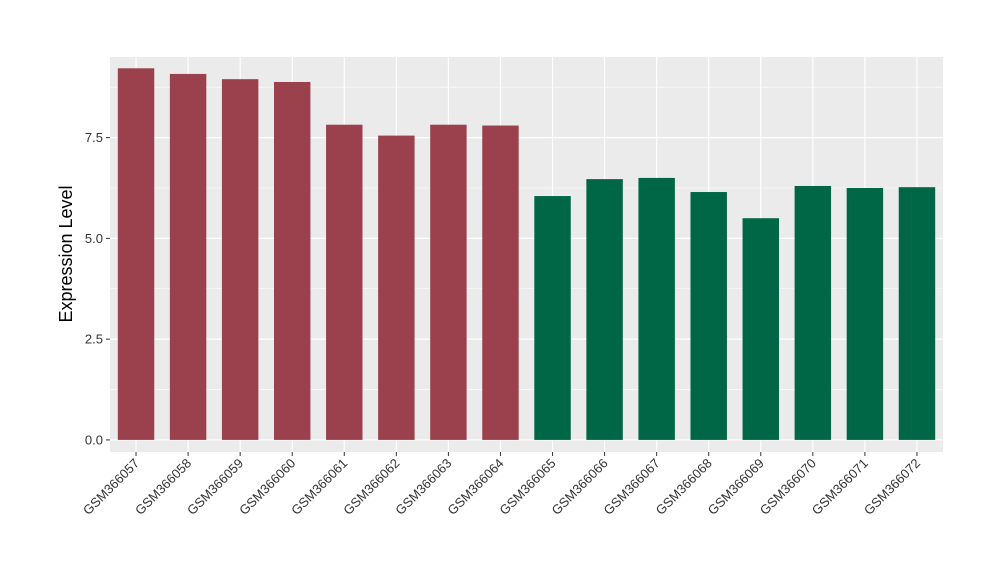 This screenshot has height=580, width=1000. I want to click on bar-gsm366072, so click(917, 313).